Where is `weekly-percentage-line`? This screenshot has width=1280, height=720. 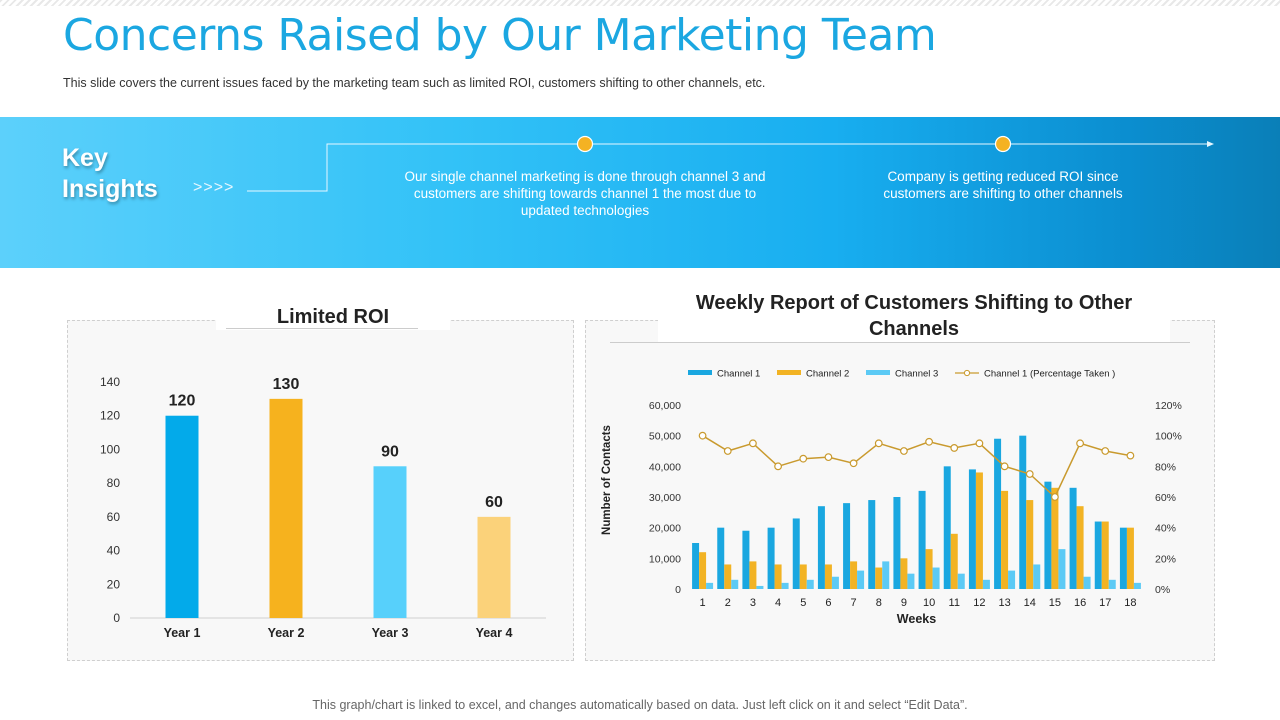
weekly-percentage-line is located at coordinates (916, 467).